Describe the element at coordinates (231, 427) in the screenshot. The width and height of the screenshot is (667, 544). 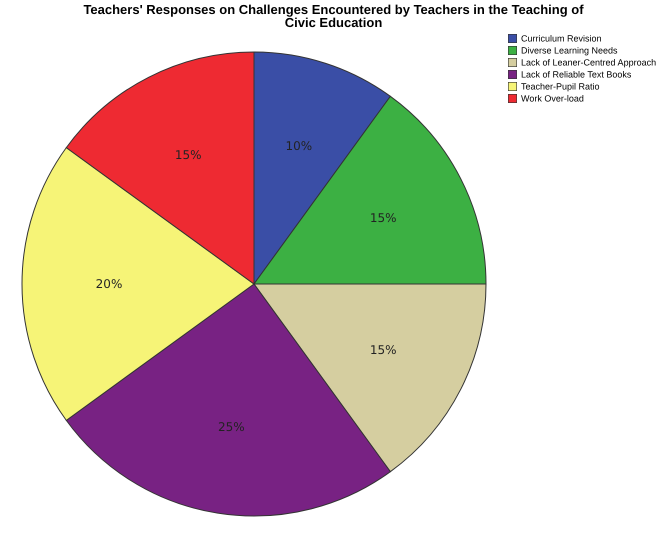
I see `data-label: 25%` at that location.